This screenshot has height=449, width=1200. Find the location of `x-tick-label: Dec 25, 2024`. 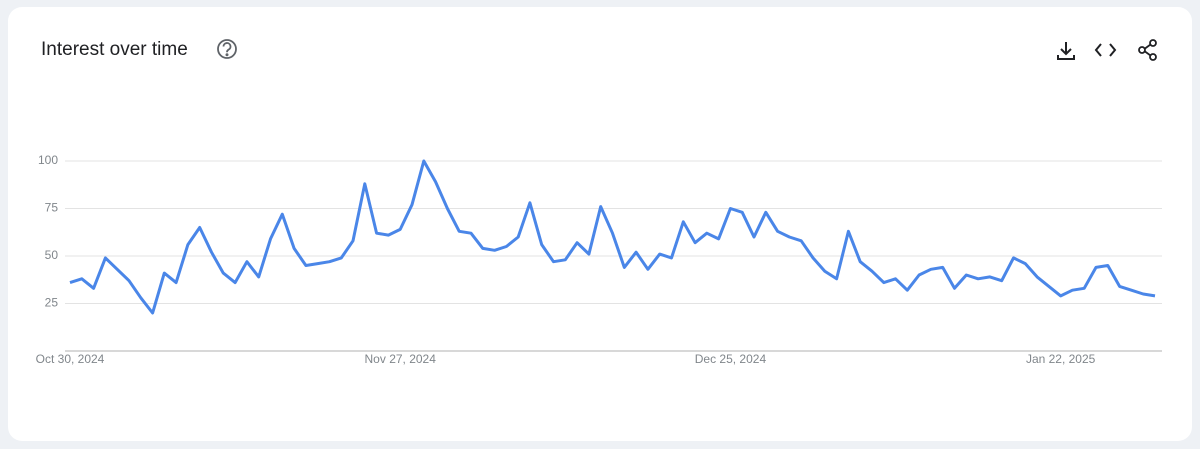

x-tick-label: Dec 25, 2024 is located at coordinates (731, 359).